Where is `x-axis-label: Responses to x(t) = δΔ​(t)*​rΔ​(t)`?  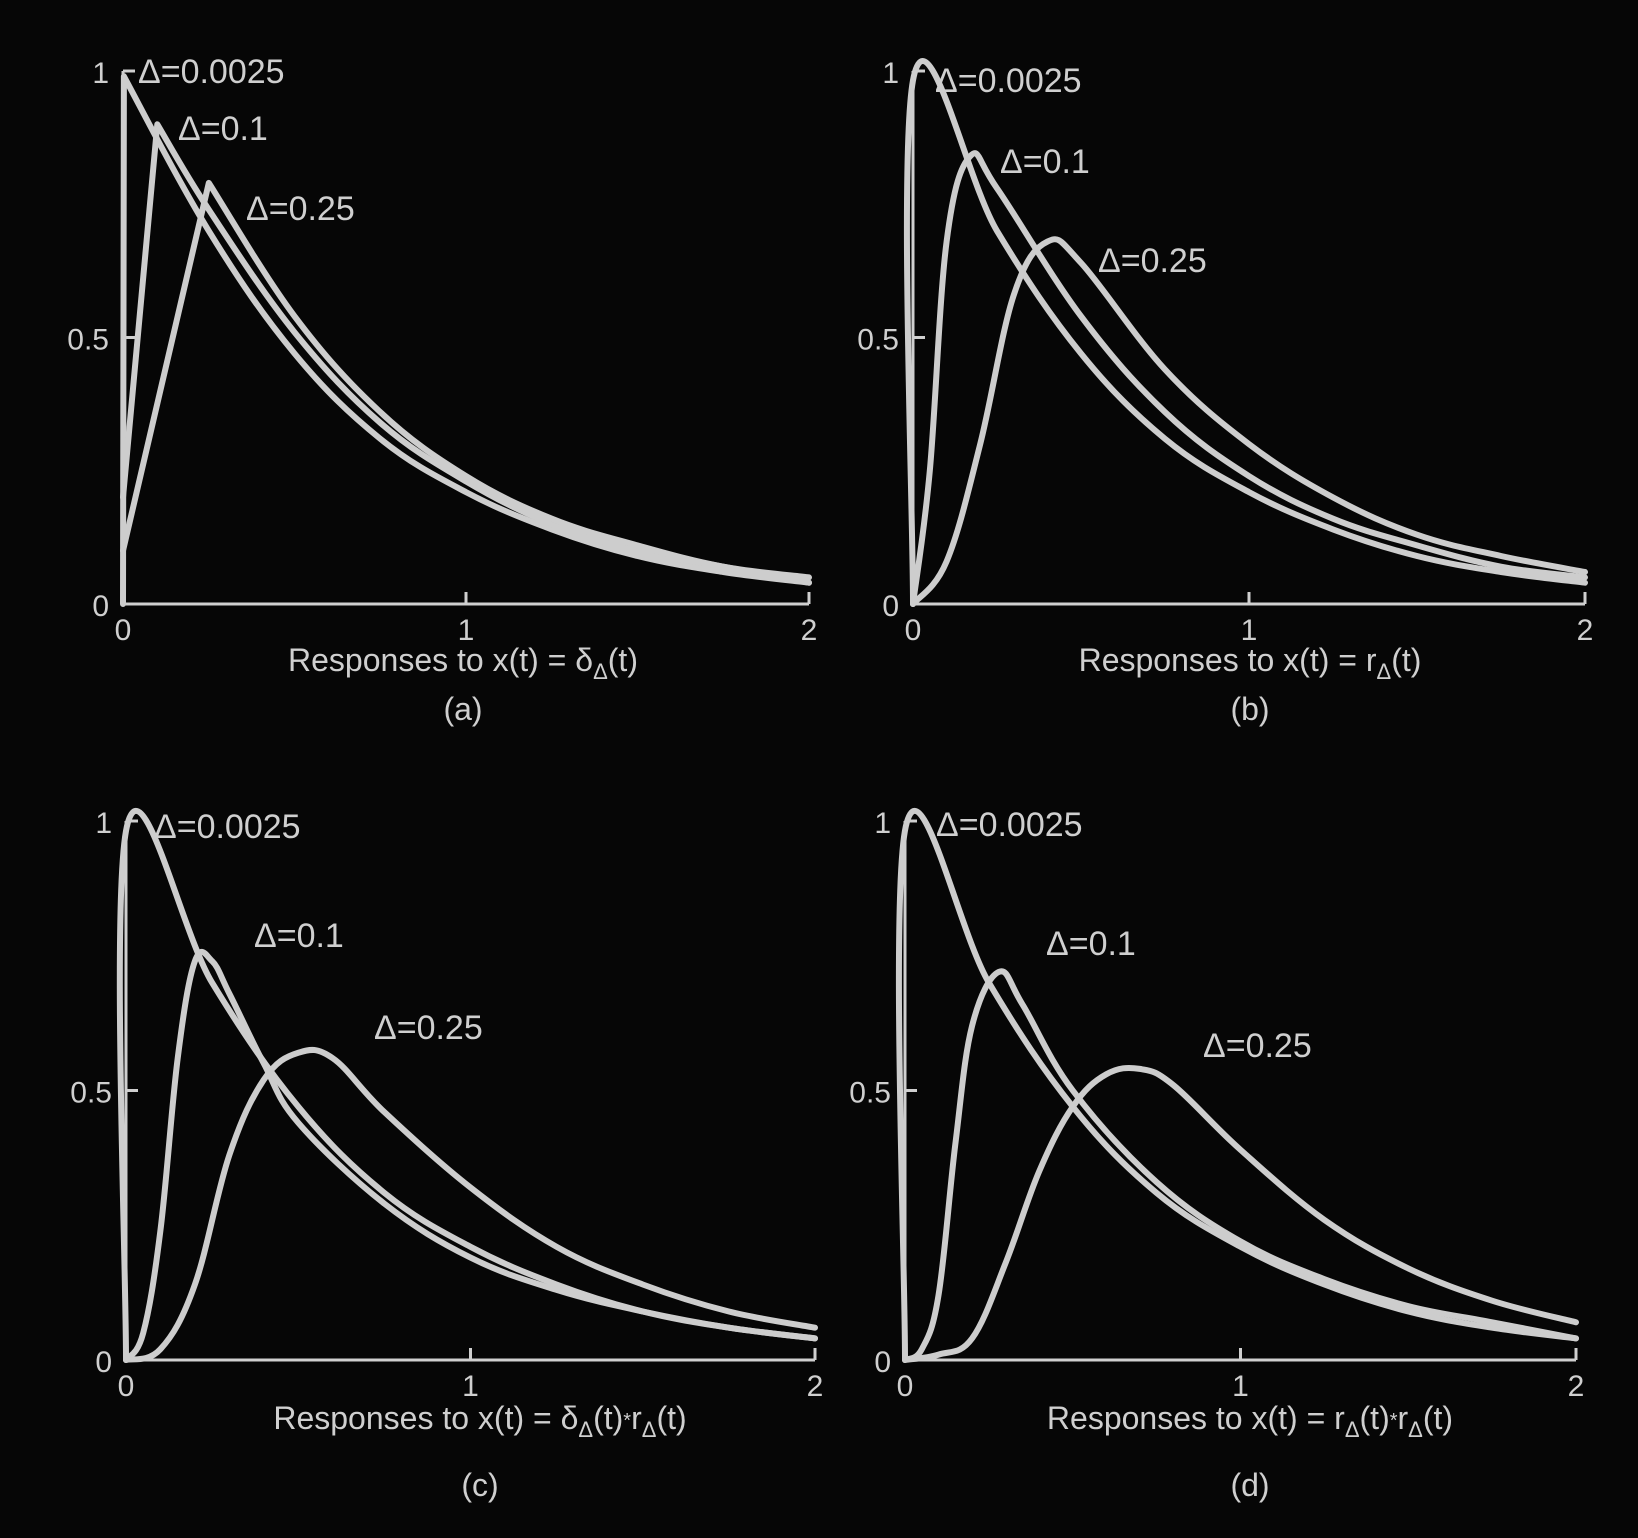 x-axis-label: Responses to x(t) = δΔ​(t)*​rΔ​(t) is located at coordinates (479, 1421).